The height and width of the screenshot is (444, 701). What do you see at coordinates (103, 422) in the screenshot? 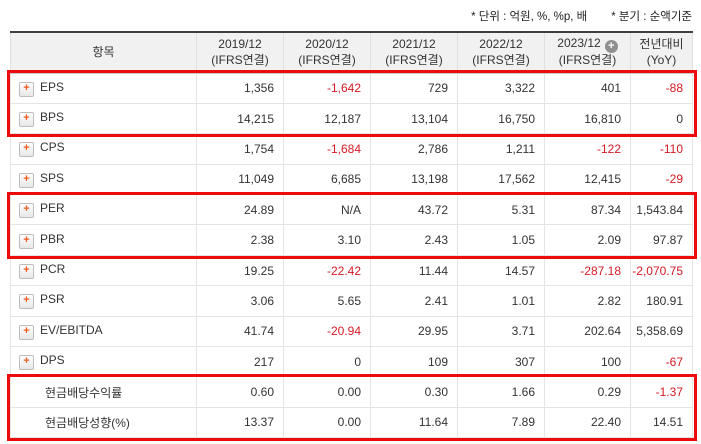
I see `row-label-cell-cash-dividend-payout: 현금배당성향(%)` at bounding box center [103, 422].